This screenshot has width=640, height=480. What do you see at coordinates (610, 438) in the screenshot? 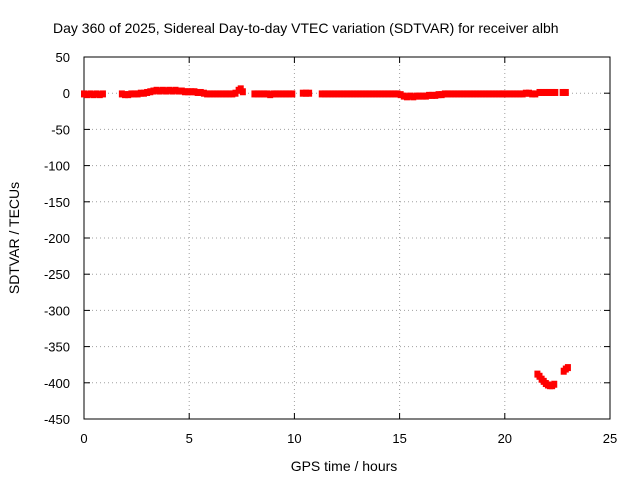
I see `x-tick-label: 25` at bounding box center [610, 438].